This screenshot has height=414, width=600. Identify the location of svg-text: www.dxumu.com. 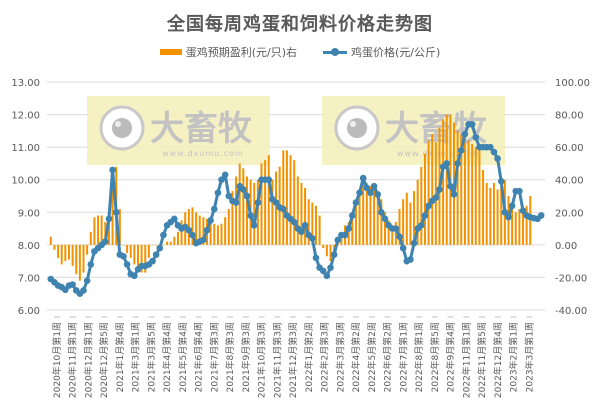
(438, 153).